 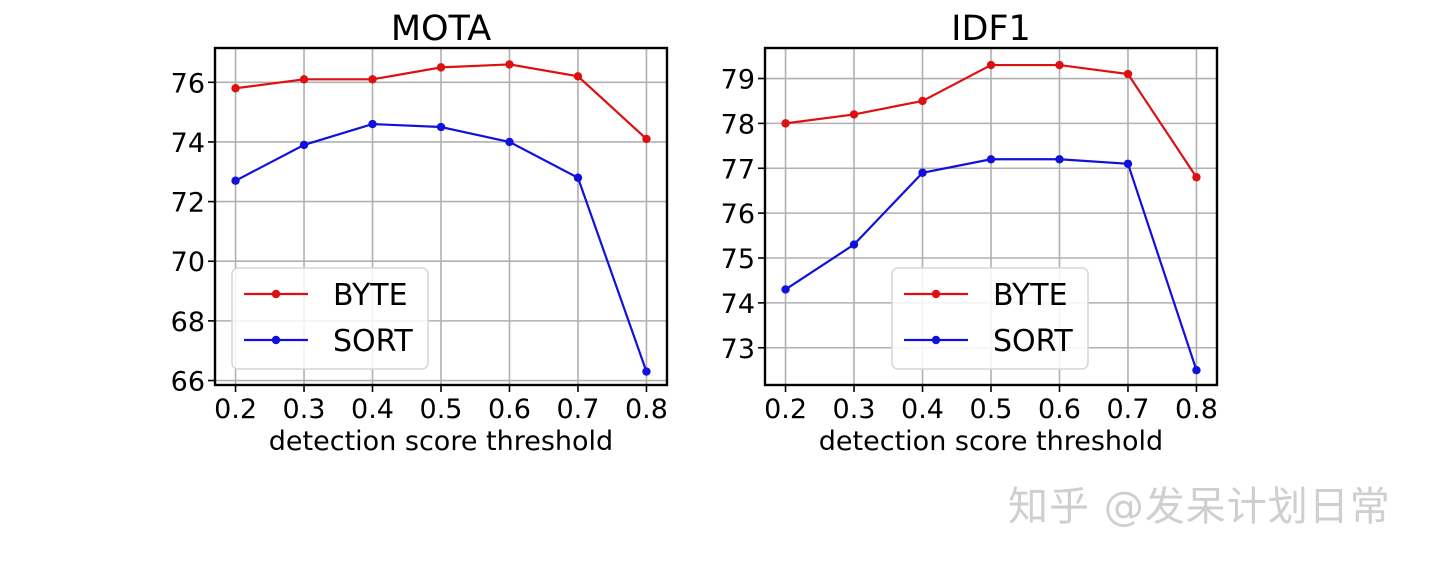 What do you see at coordinates (188, 322) in the screenshot?
I see `y-tick-label: 68` at bounding box center [188, 322].